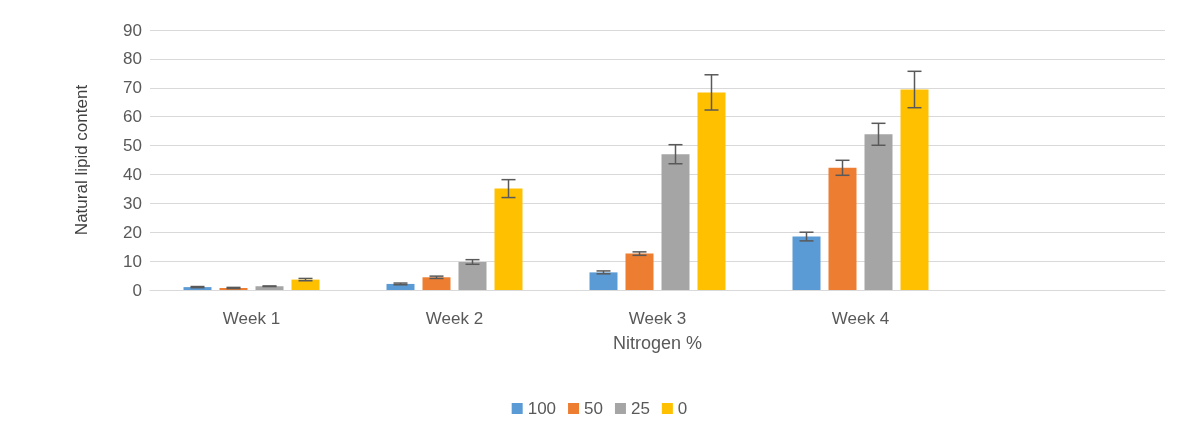 The height and width of the screenshot is (434, 1199). I want to click on y-tick-label: 90, so click(132, 30).